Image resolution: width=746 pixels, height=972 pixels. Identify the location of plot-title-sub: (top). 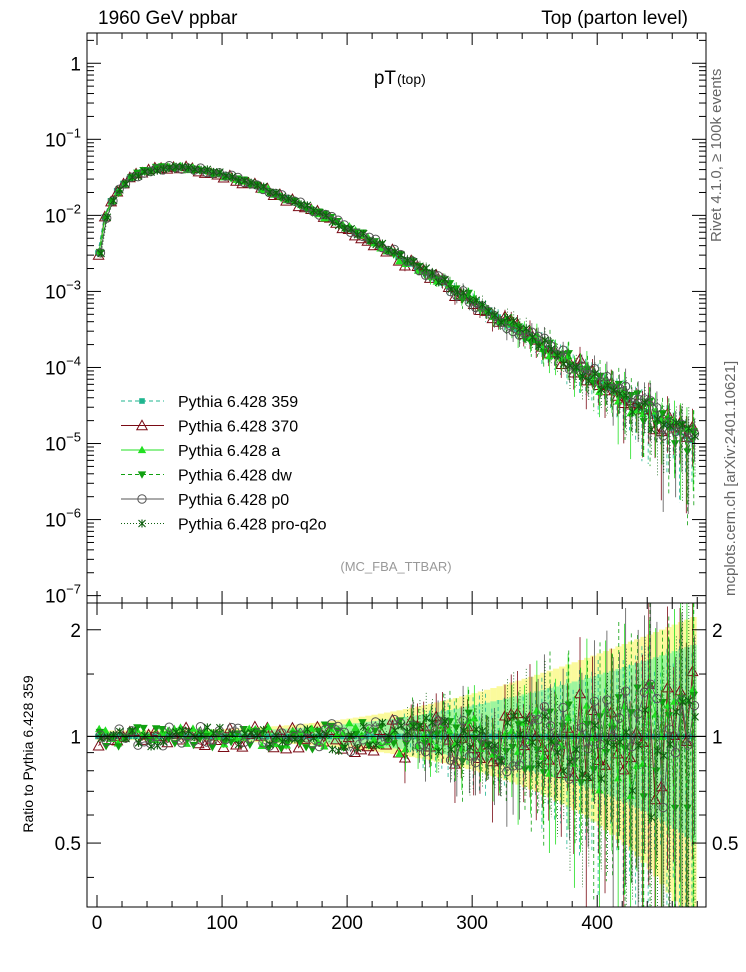
(411, 79).